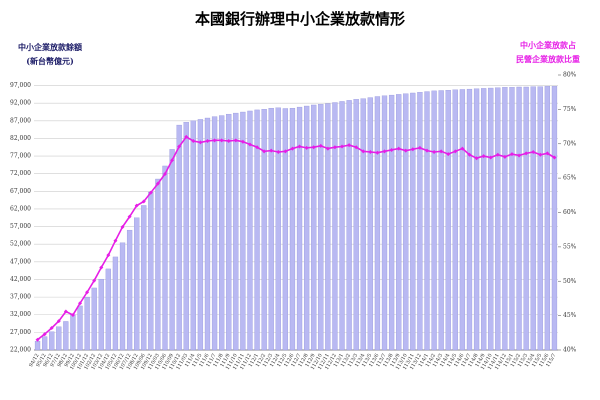 The height and width of the screenshot is (400, 600). I want to click on y2-tick-label: 60%, so click(570, 212).